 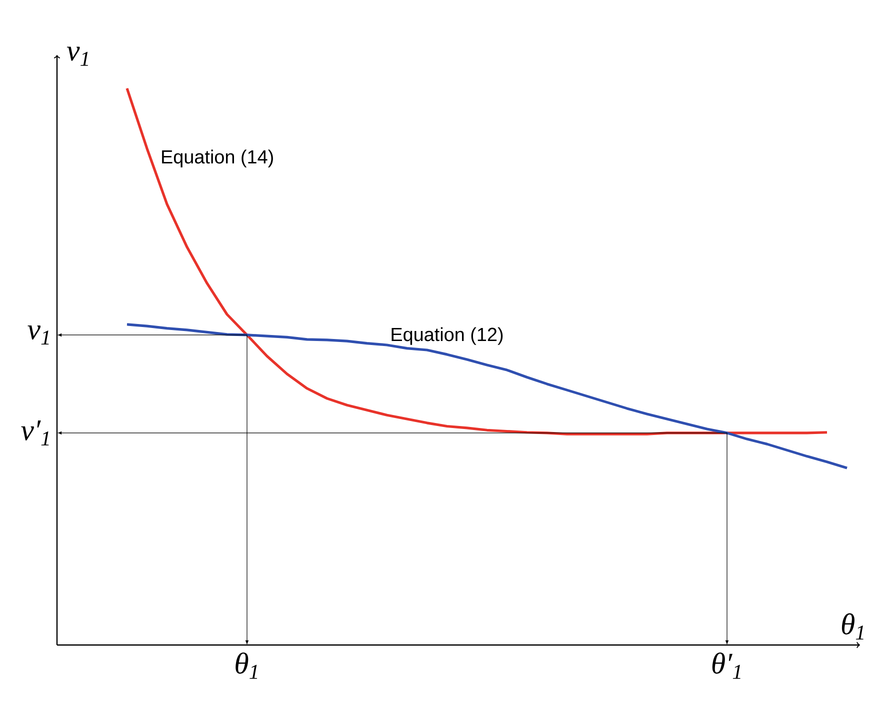 I want to click on x-axis-title: θ$_{1}$, so click(x=853, y=626).